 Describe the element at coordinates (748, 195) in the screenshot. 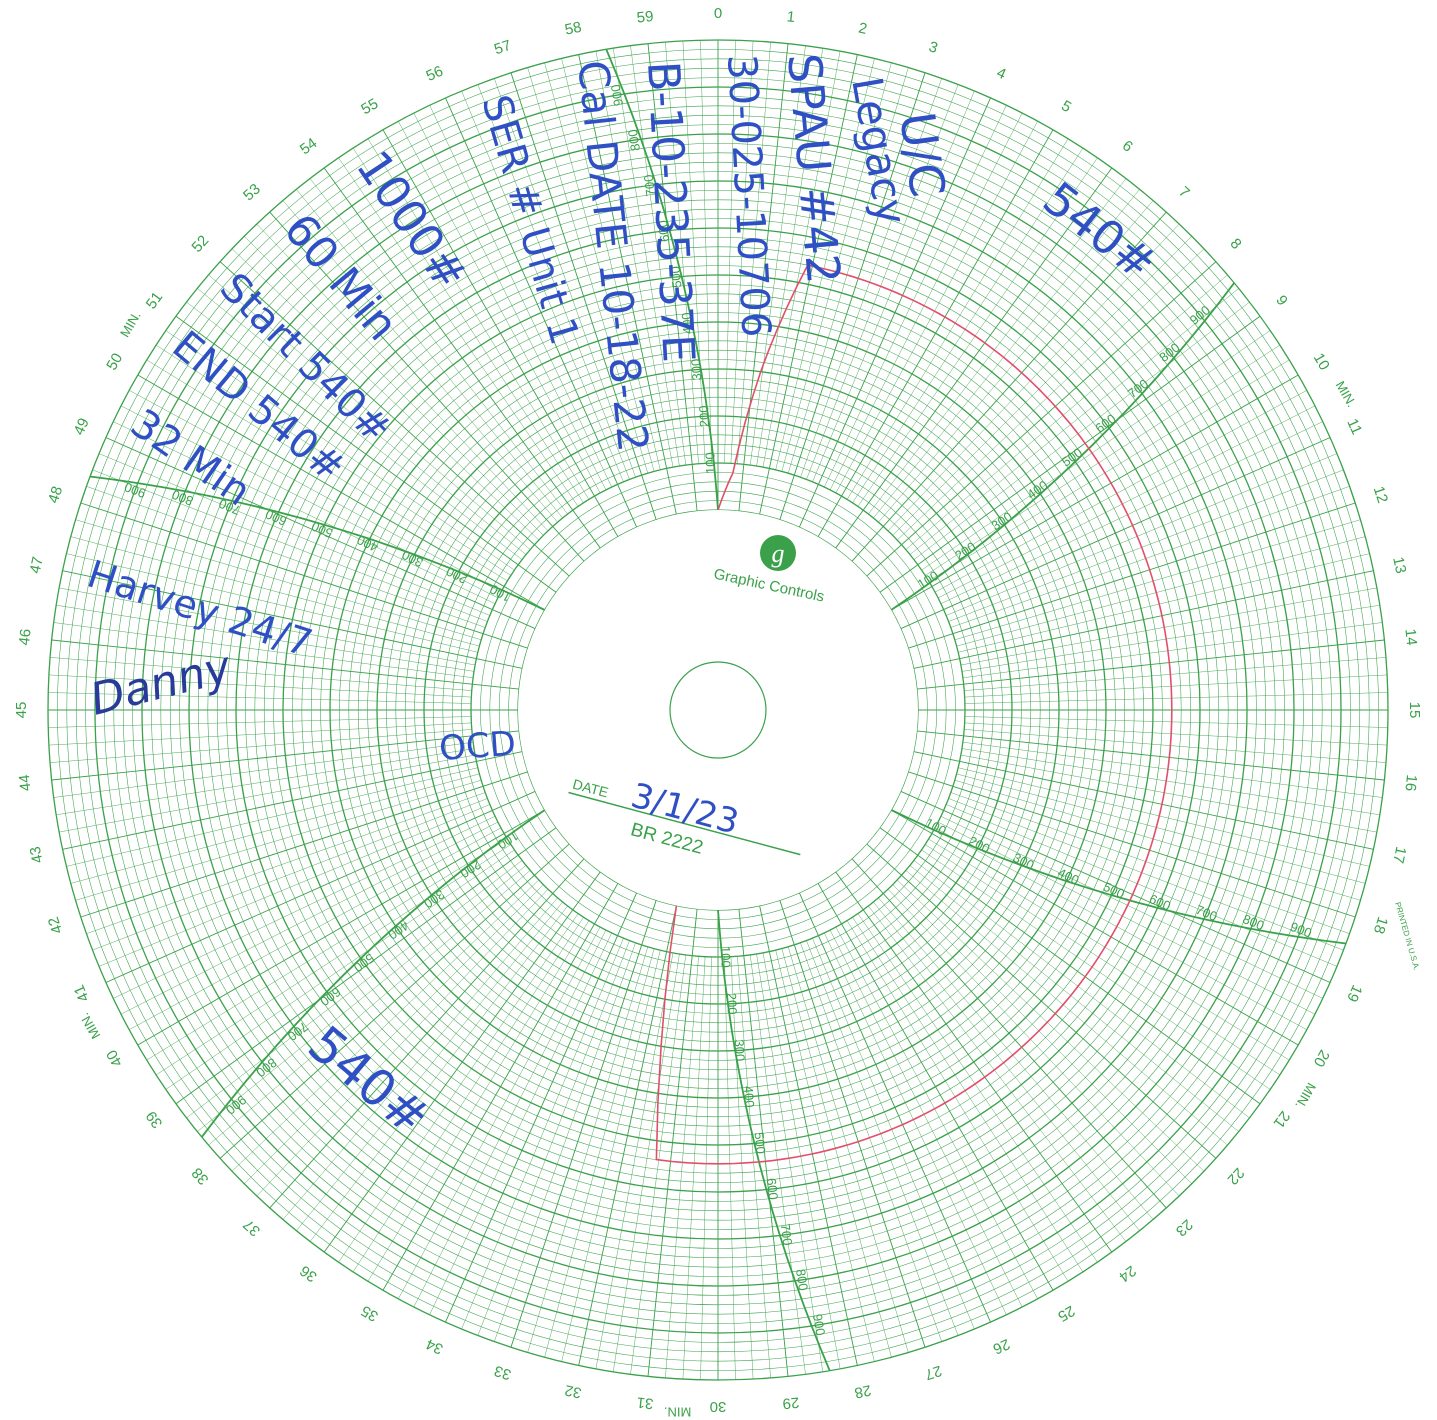

I see `note-line-4: 30-025-10706` at that location.